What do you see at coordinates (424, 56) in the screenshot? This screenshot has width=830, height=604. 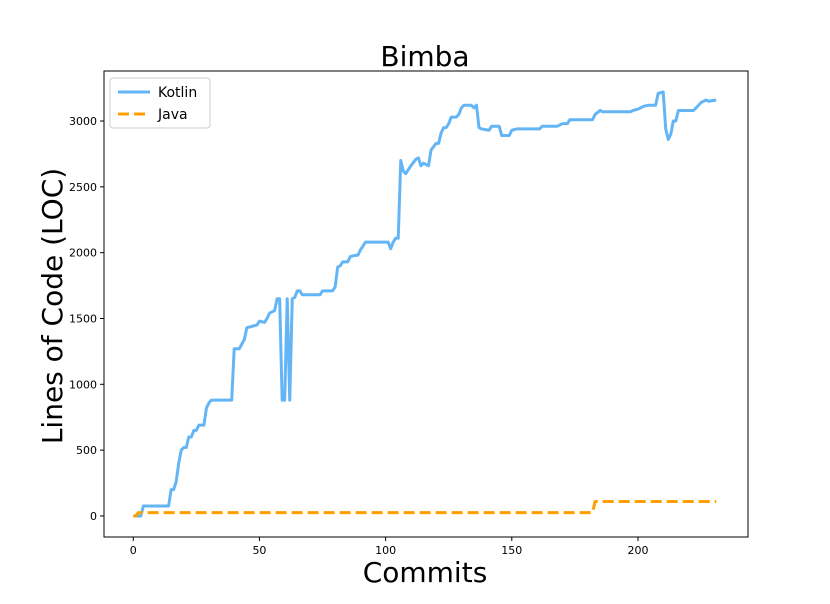 I see `chart-title: Bimba` at bounding box center [424, 56].